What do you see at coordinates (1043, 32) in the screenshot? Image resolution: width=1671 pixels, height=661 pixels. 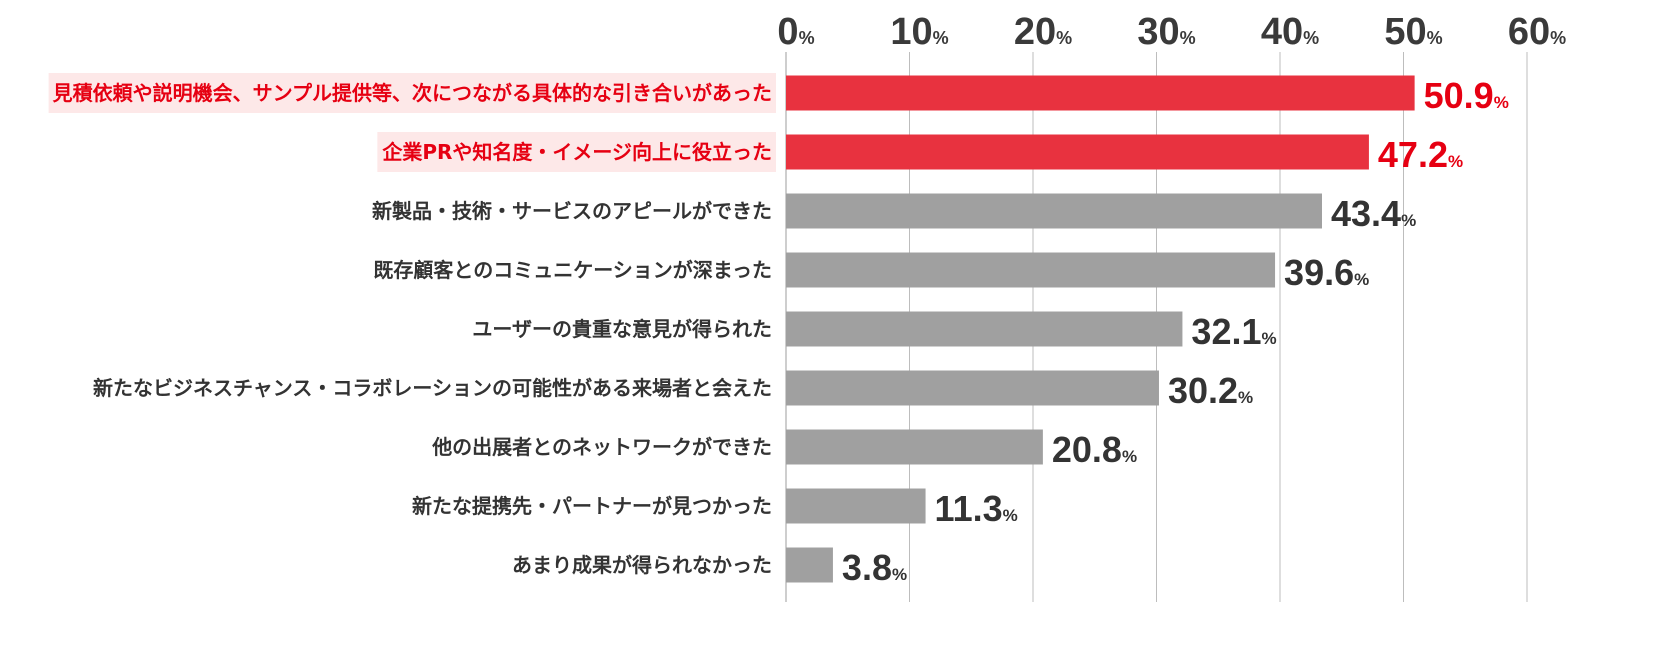 I see `x-tick-label: 20%` at bounding box center [1043, 32].